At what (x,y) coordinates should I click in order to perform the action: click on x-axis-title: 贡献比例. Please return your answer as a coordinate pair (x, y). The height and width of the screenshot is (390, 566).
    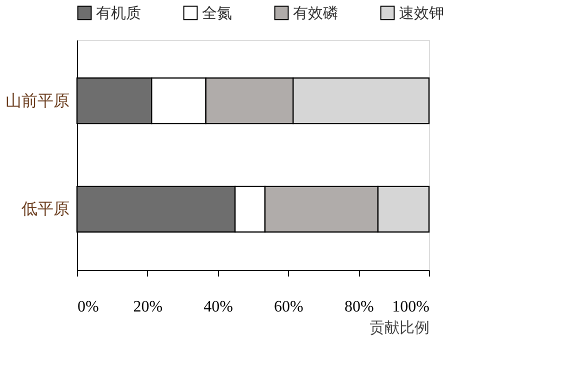
    Looking at the image, I should click on (400, 327).